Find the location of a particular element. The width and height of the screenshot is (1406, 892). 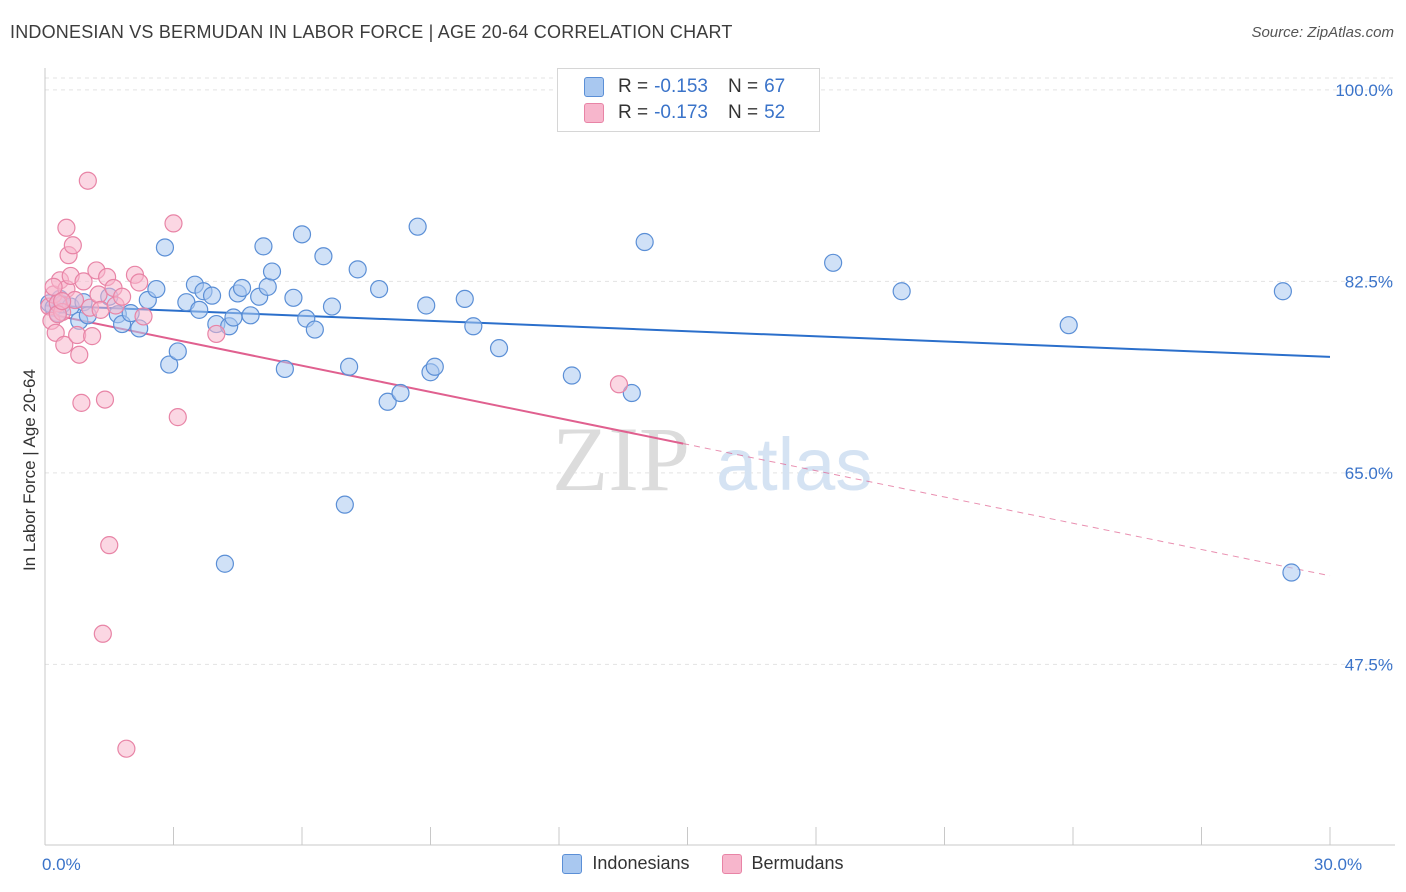

legend-row-bermudans: R = -0.173 N = 52 is located at coordinates (694, 113).